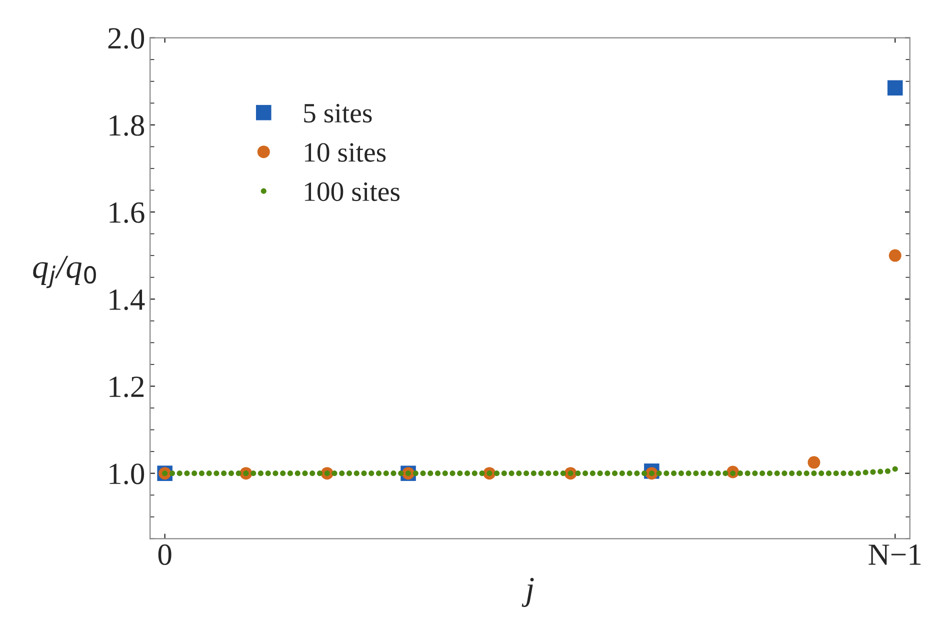  What do you see at coordinates (127, 213) in the screenshot?
I see `y-tick-label: 1.6` at bounding box center [127, 213].